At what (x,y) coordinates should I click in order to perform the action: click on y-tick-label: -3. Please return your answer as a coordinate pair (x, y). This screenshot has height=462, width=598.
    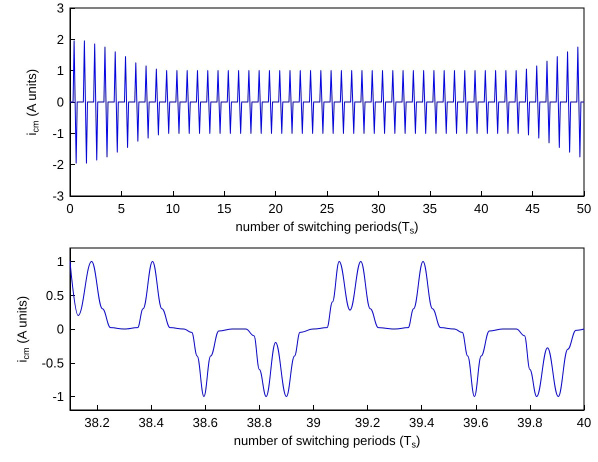
    Looking at the image, I should click on (58, 196).